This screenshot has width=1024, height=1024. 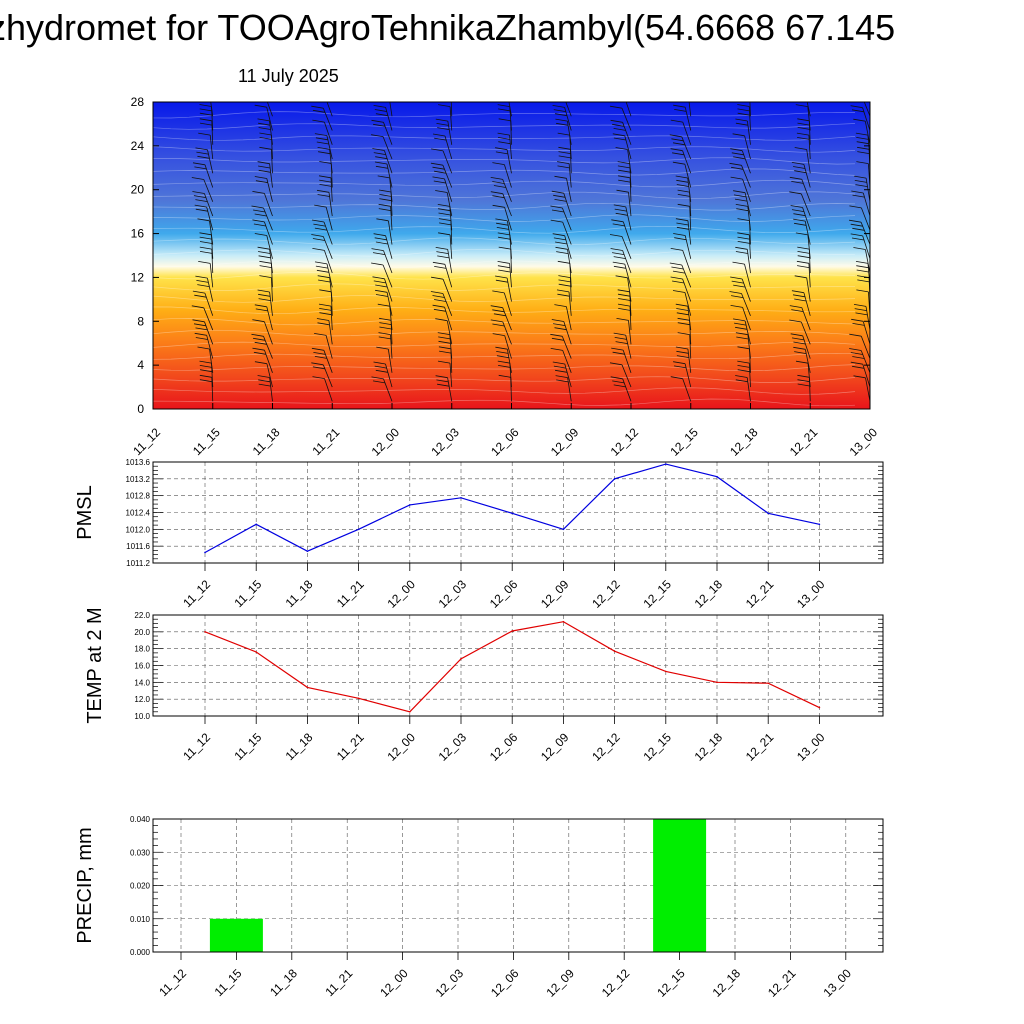 I want to click on y-tick-label: 1011.6, so click(x=138, y=546).